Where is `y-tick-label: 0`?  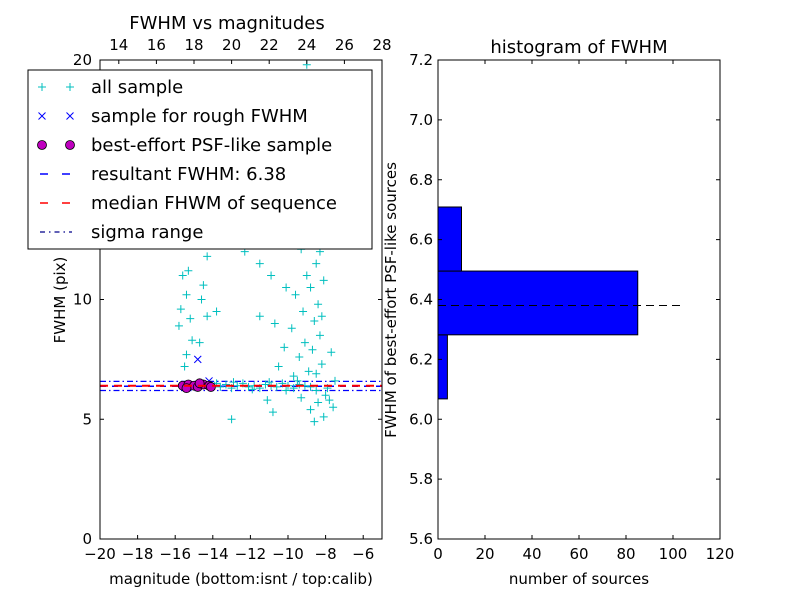
y-tick-label: 0 is located at coordinates (87, 539).